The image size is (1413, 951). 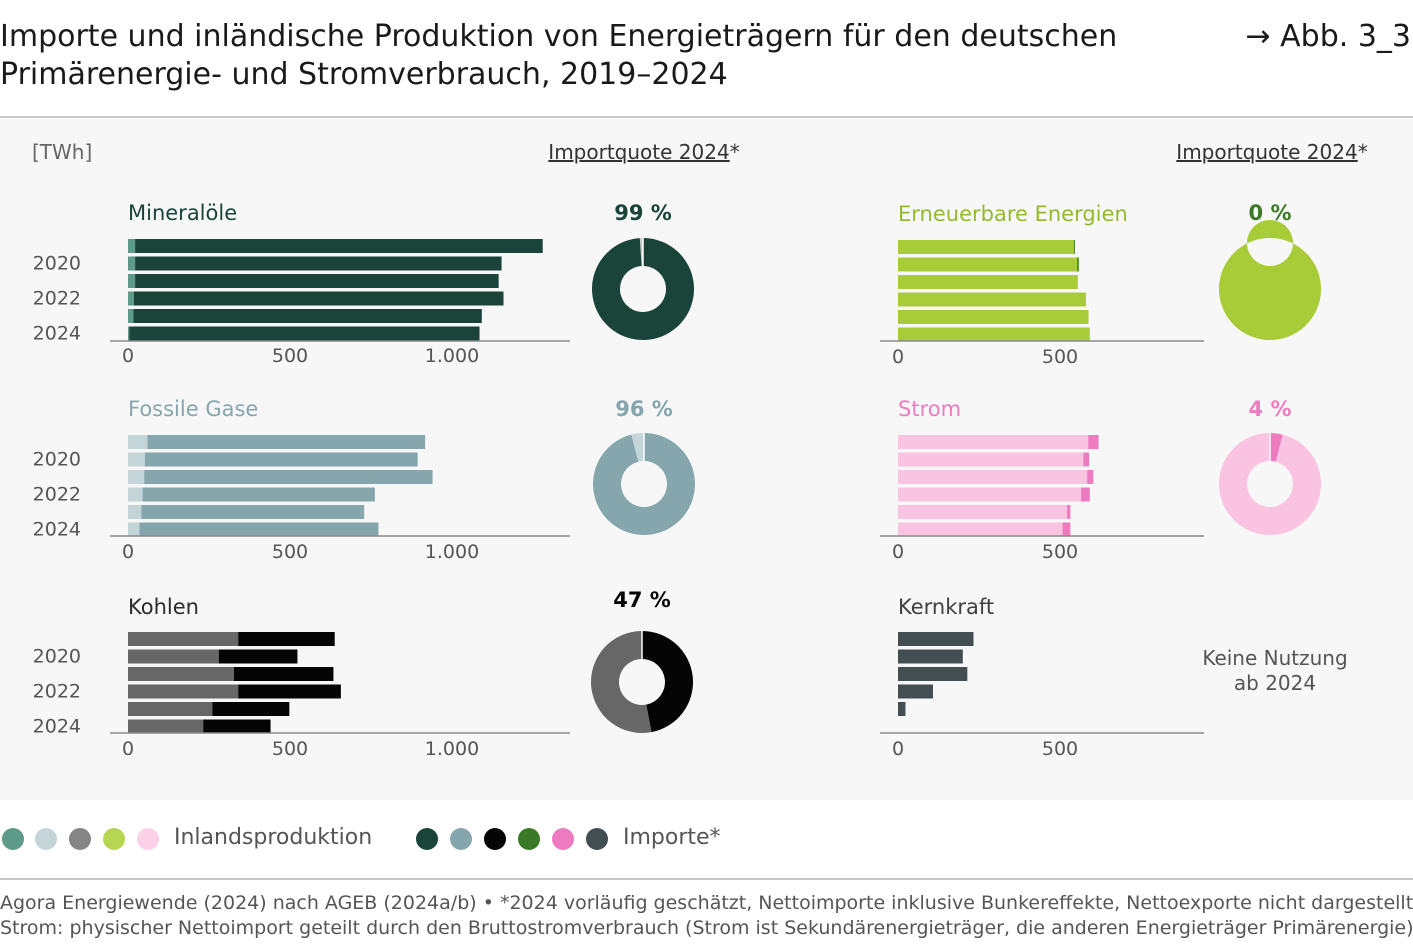 I want to click on fossile-gase-chart-title: Fossile Gase, so click(x=193, y=409).